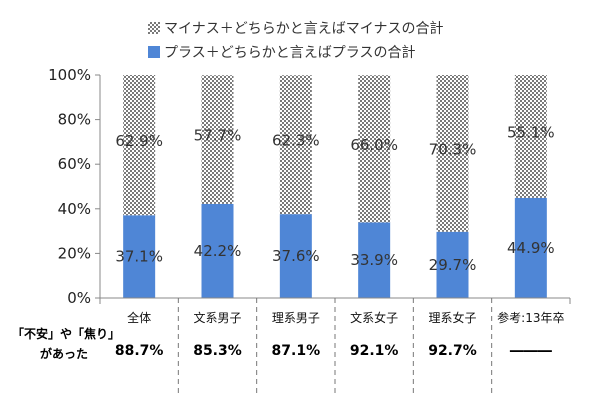 The image size is (592, 401). I want to click on x-tick-label: 文系男子, so click(217, 317).